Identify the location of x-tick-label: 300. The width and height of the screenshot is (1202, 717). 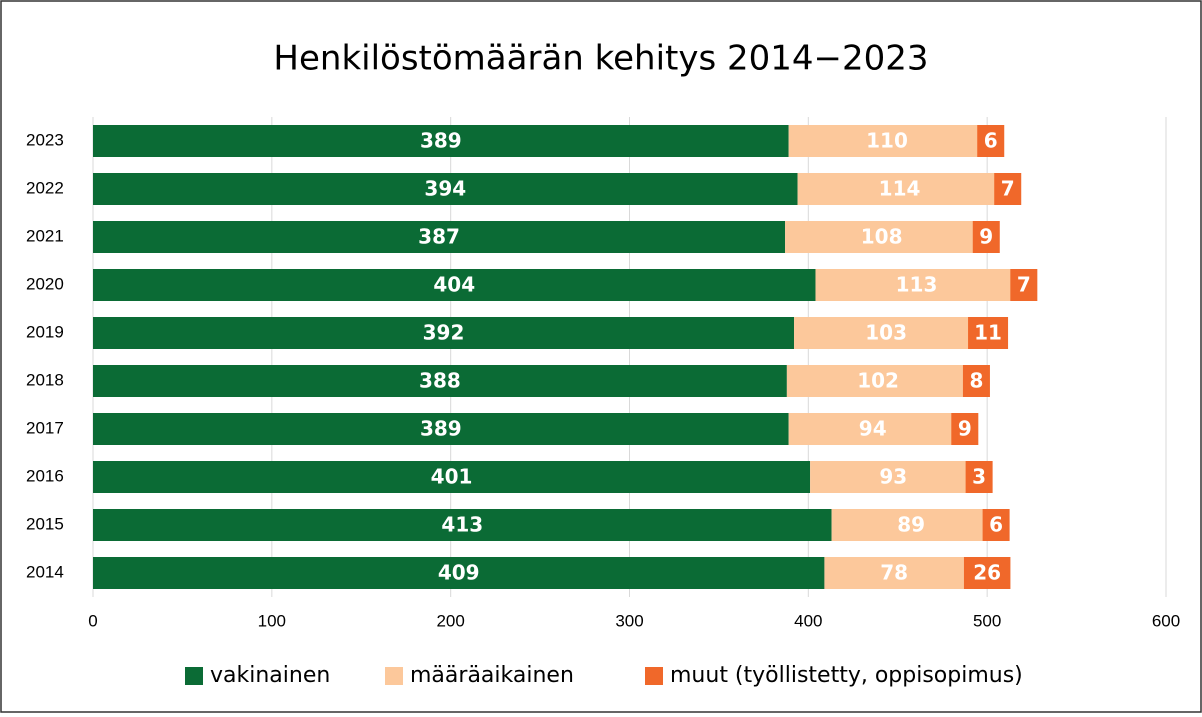
(629, 620).